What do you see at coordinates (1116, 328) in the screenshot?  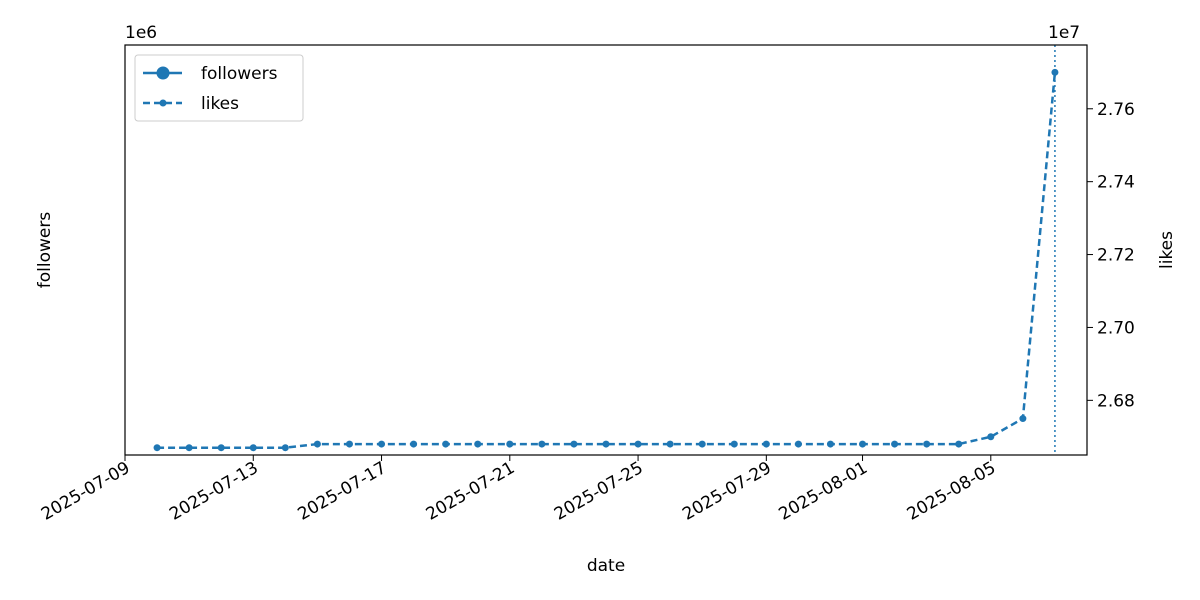 I see `right-y-tick-label: 2.70` at bounding box center [1116, 328].